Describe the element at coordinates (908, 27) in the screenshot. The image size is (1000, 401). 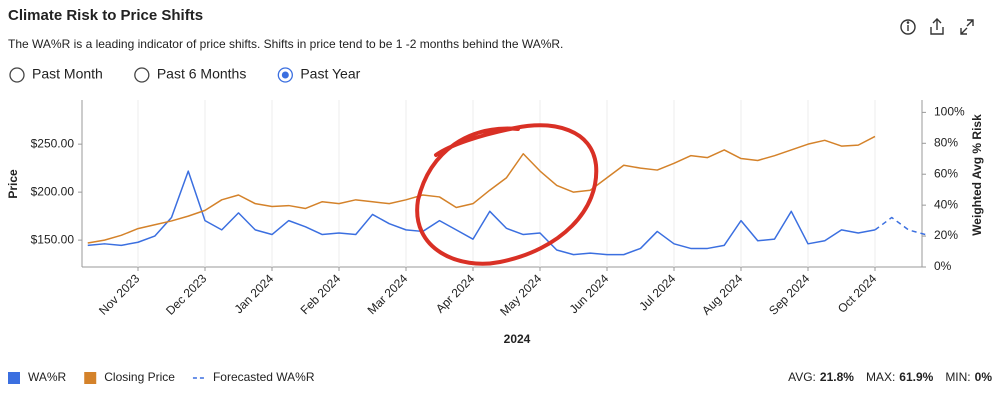
I see `info-icon` at that location.